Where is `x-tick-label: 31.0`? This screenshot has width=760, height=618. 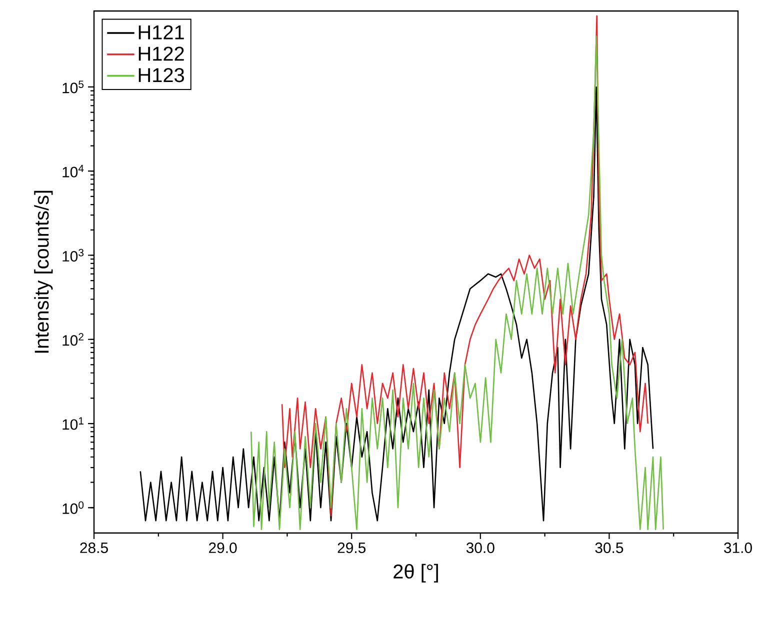
x-tick-label: 31.0 is located at coordinates (738, 548).